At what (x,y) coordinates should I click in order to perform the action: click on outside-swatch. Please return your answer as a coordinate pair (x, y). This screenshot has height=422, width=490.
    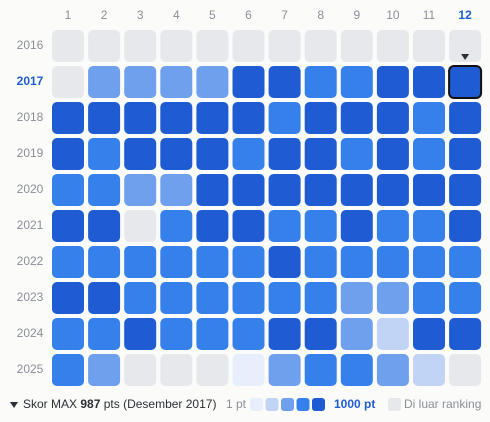
    Looking at the image, I should click on (394, 404).